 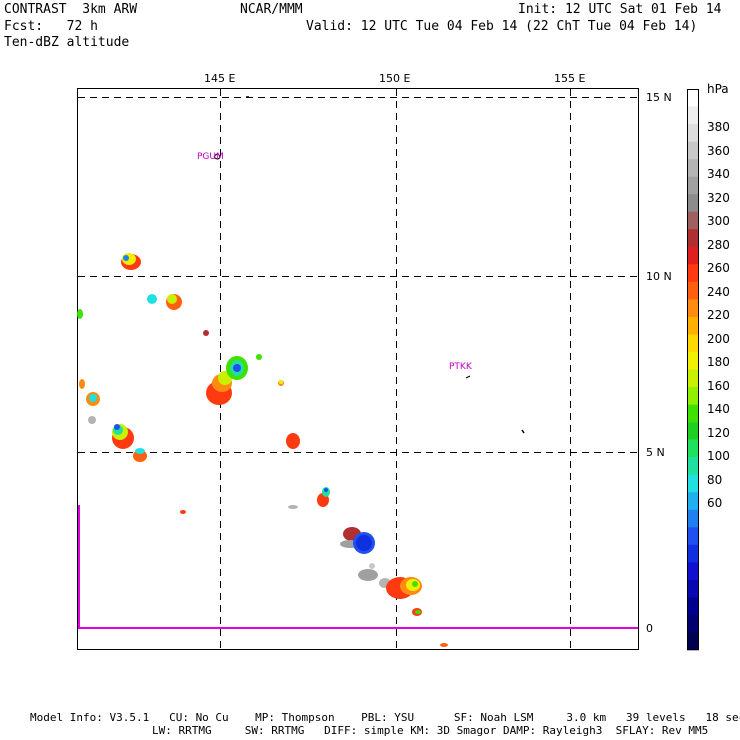 I want to click on field-name: Ten-dBZ altitude, so click(x=67, y=42).